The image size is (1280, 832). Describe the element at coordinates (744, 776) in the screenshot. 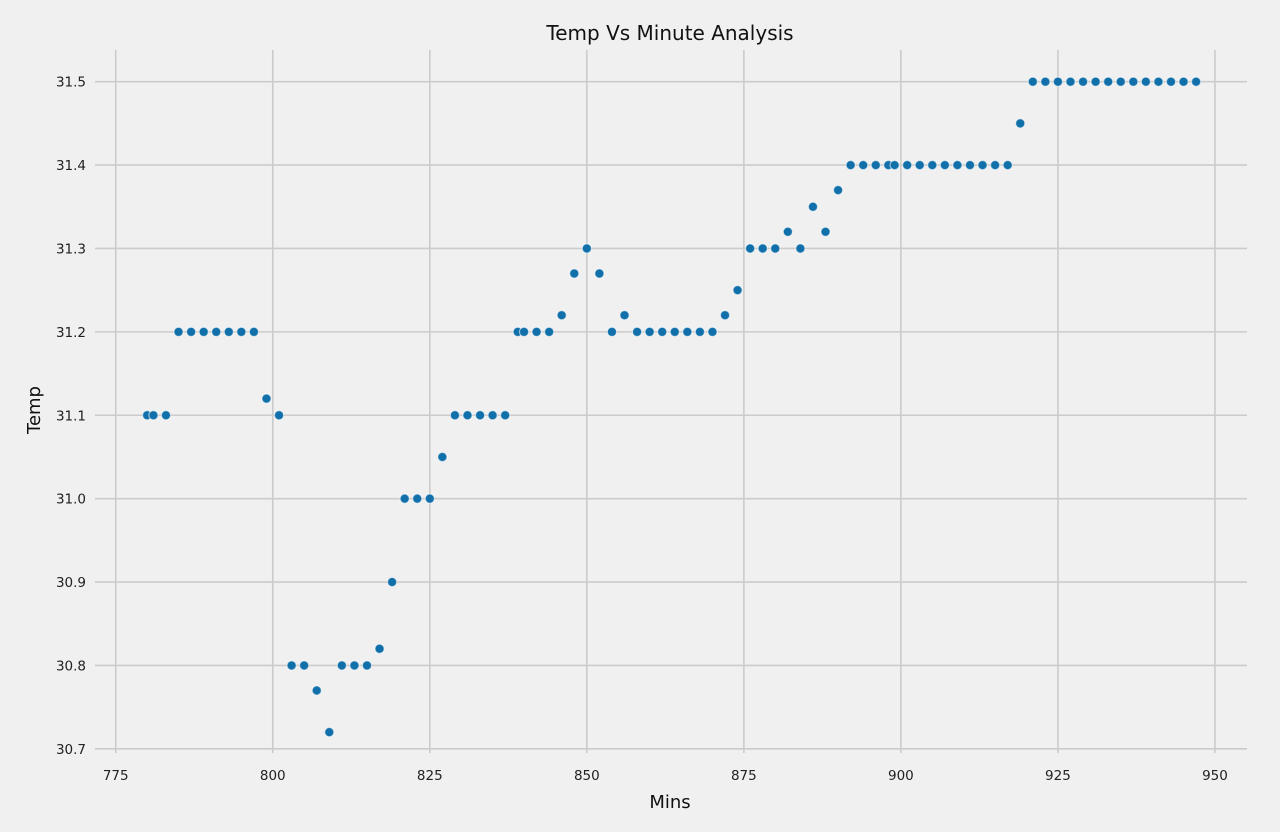

I see `x-tick-label: 875` at that location.